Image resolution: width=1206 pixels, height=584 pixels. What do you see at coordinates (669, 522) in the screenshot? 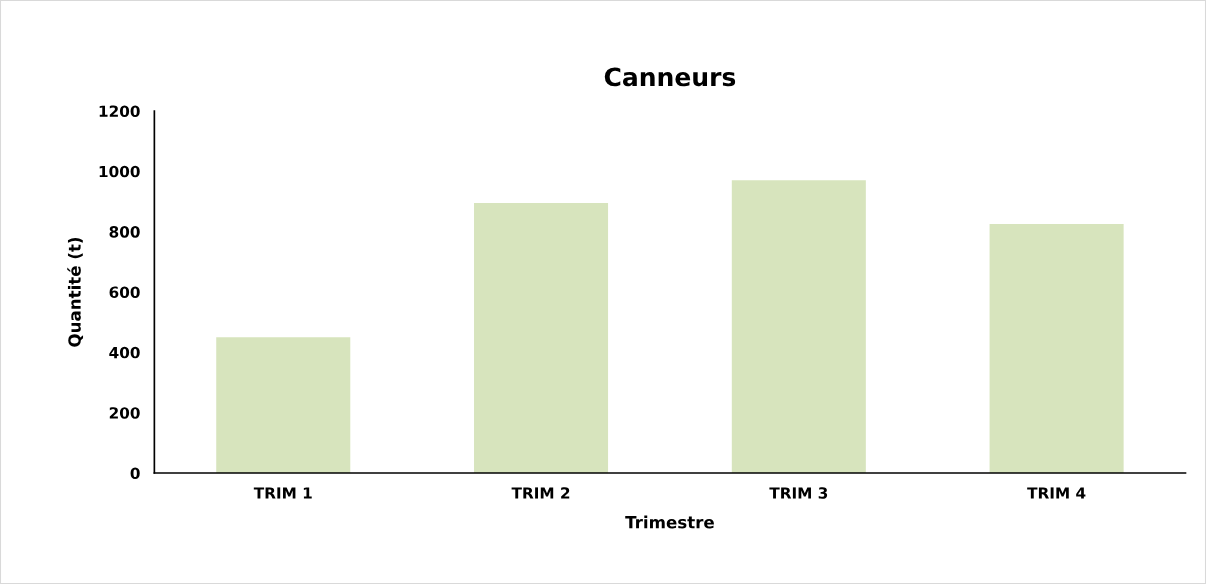
I see `x-axis-title: Trimestre` at bounding box center [669, 522].